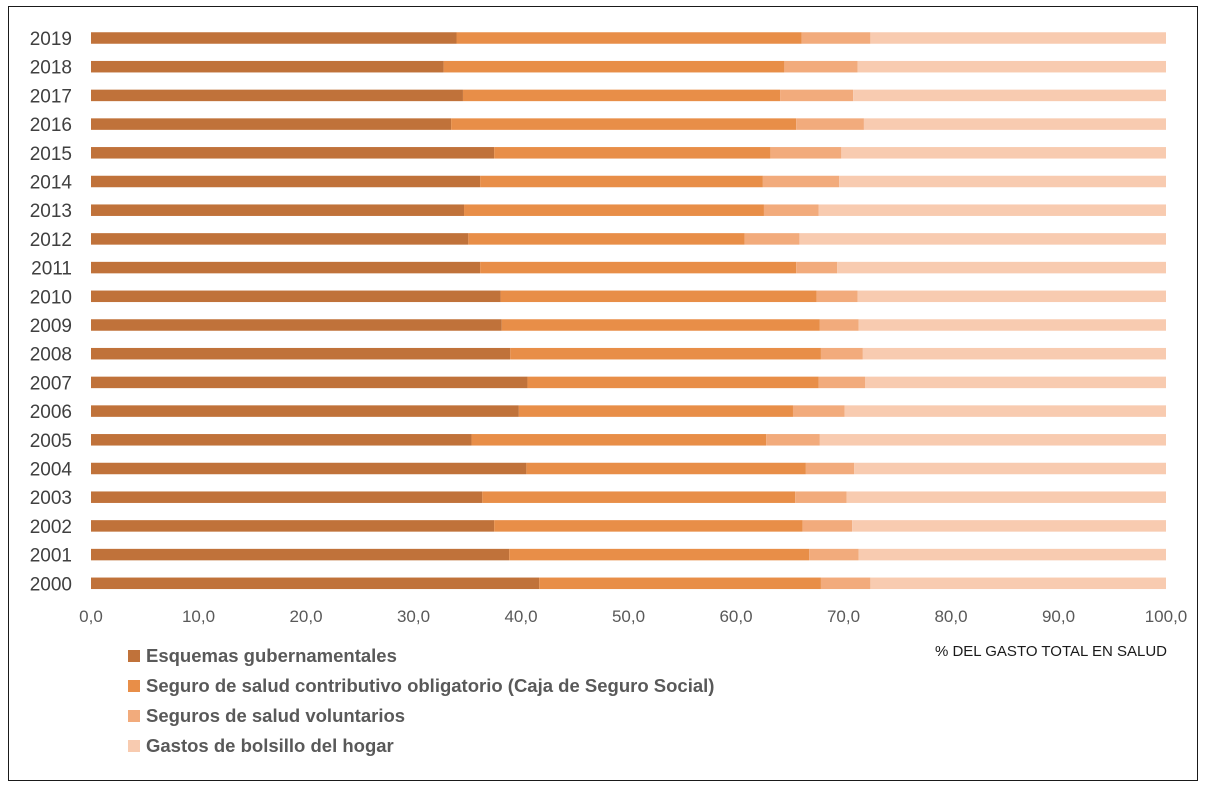 Image resolution: width=1207 pixels, height=788 pixels. I want to click on legend-item-1: Esquemas gubernamentales, so click(421, 656).